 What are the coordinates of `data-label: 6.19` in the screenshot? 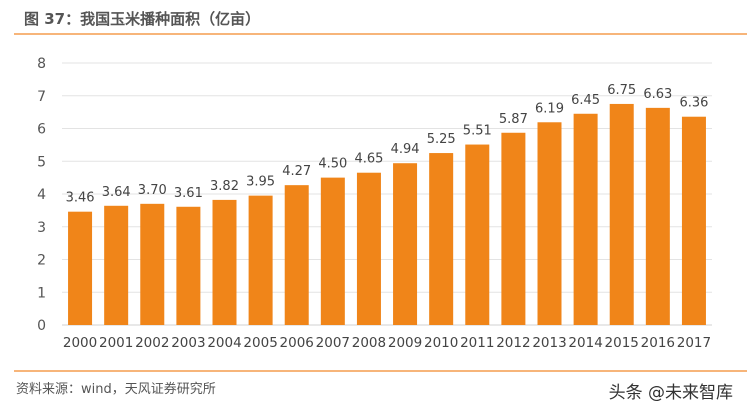 It's located at (549, 108).